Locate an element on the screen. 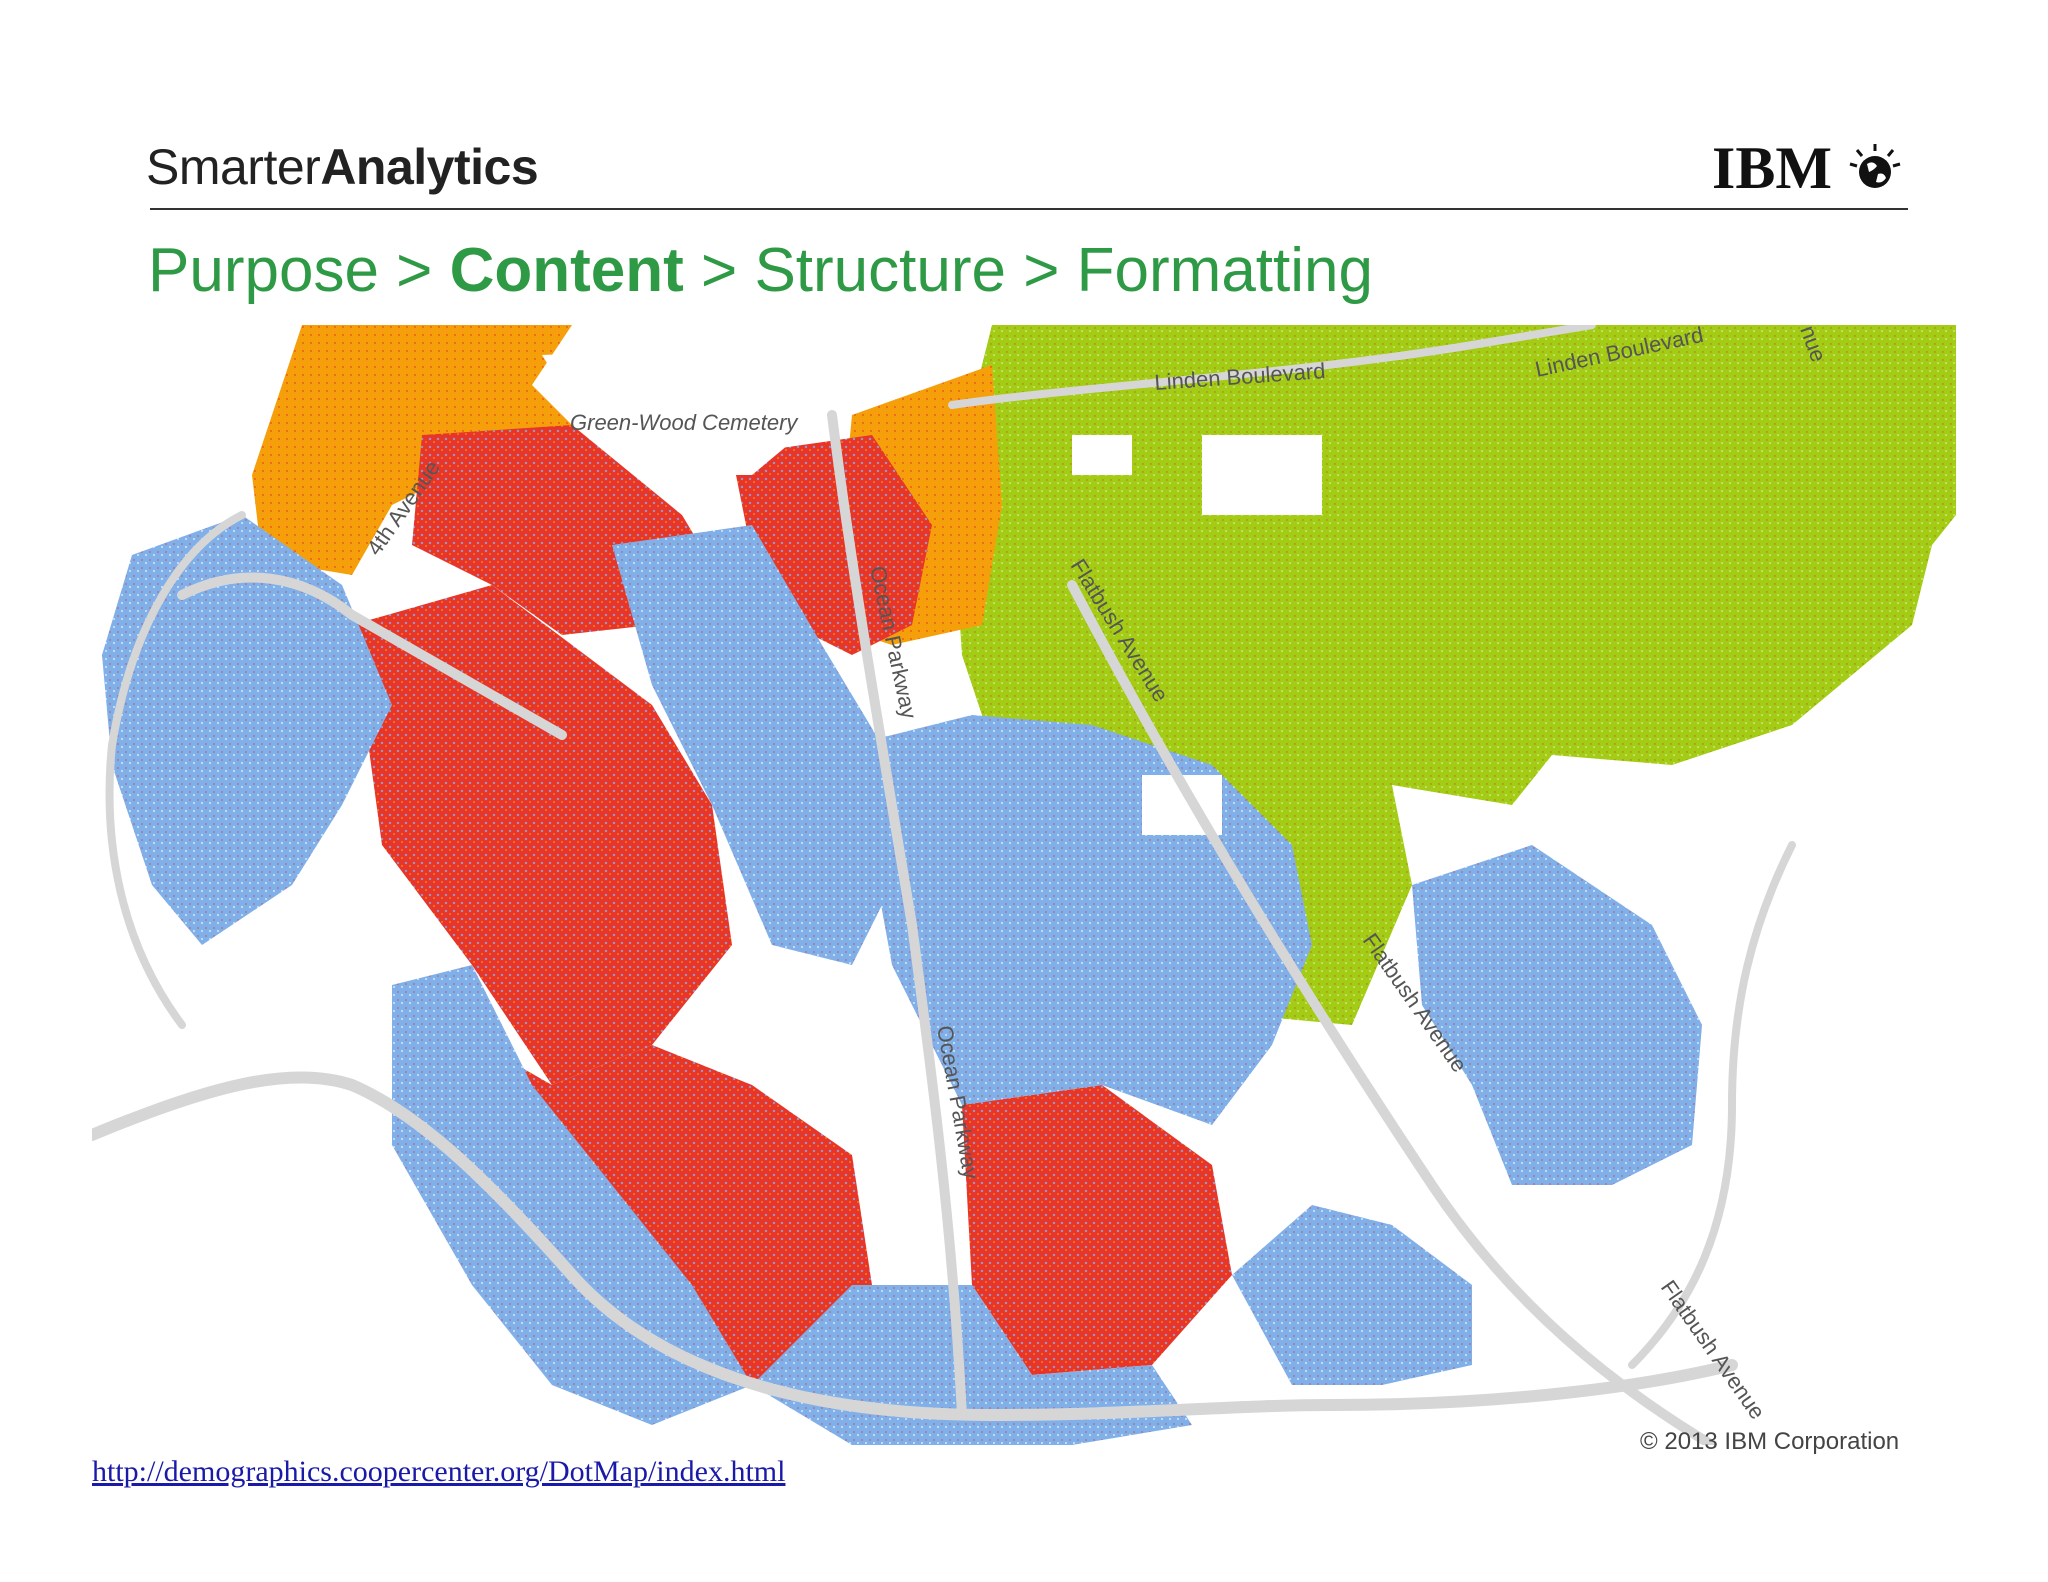 The width and height of the screenshot is (2048, 1582). breadcrumb-formatting: Formatting is located at coordinates (1224, 270).